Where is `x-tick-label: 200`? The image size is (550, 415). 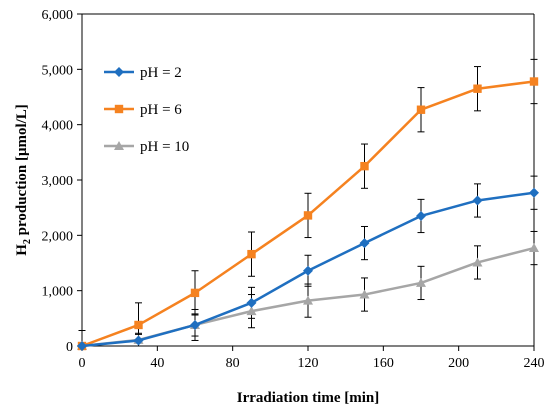 x-tick-label: 200 is located at coordinates (458, 363).